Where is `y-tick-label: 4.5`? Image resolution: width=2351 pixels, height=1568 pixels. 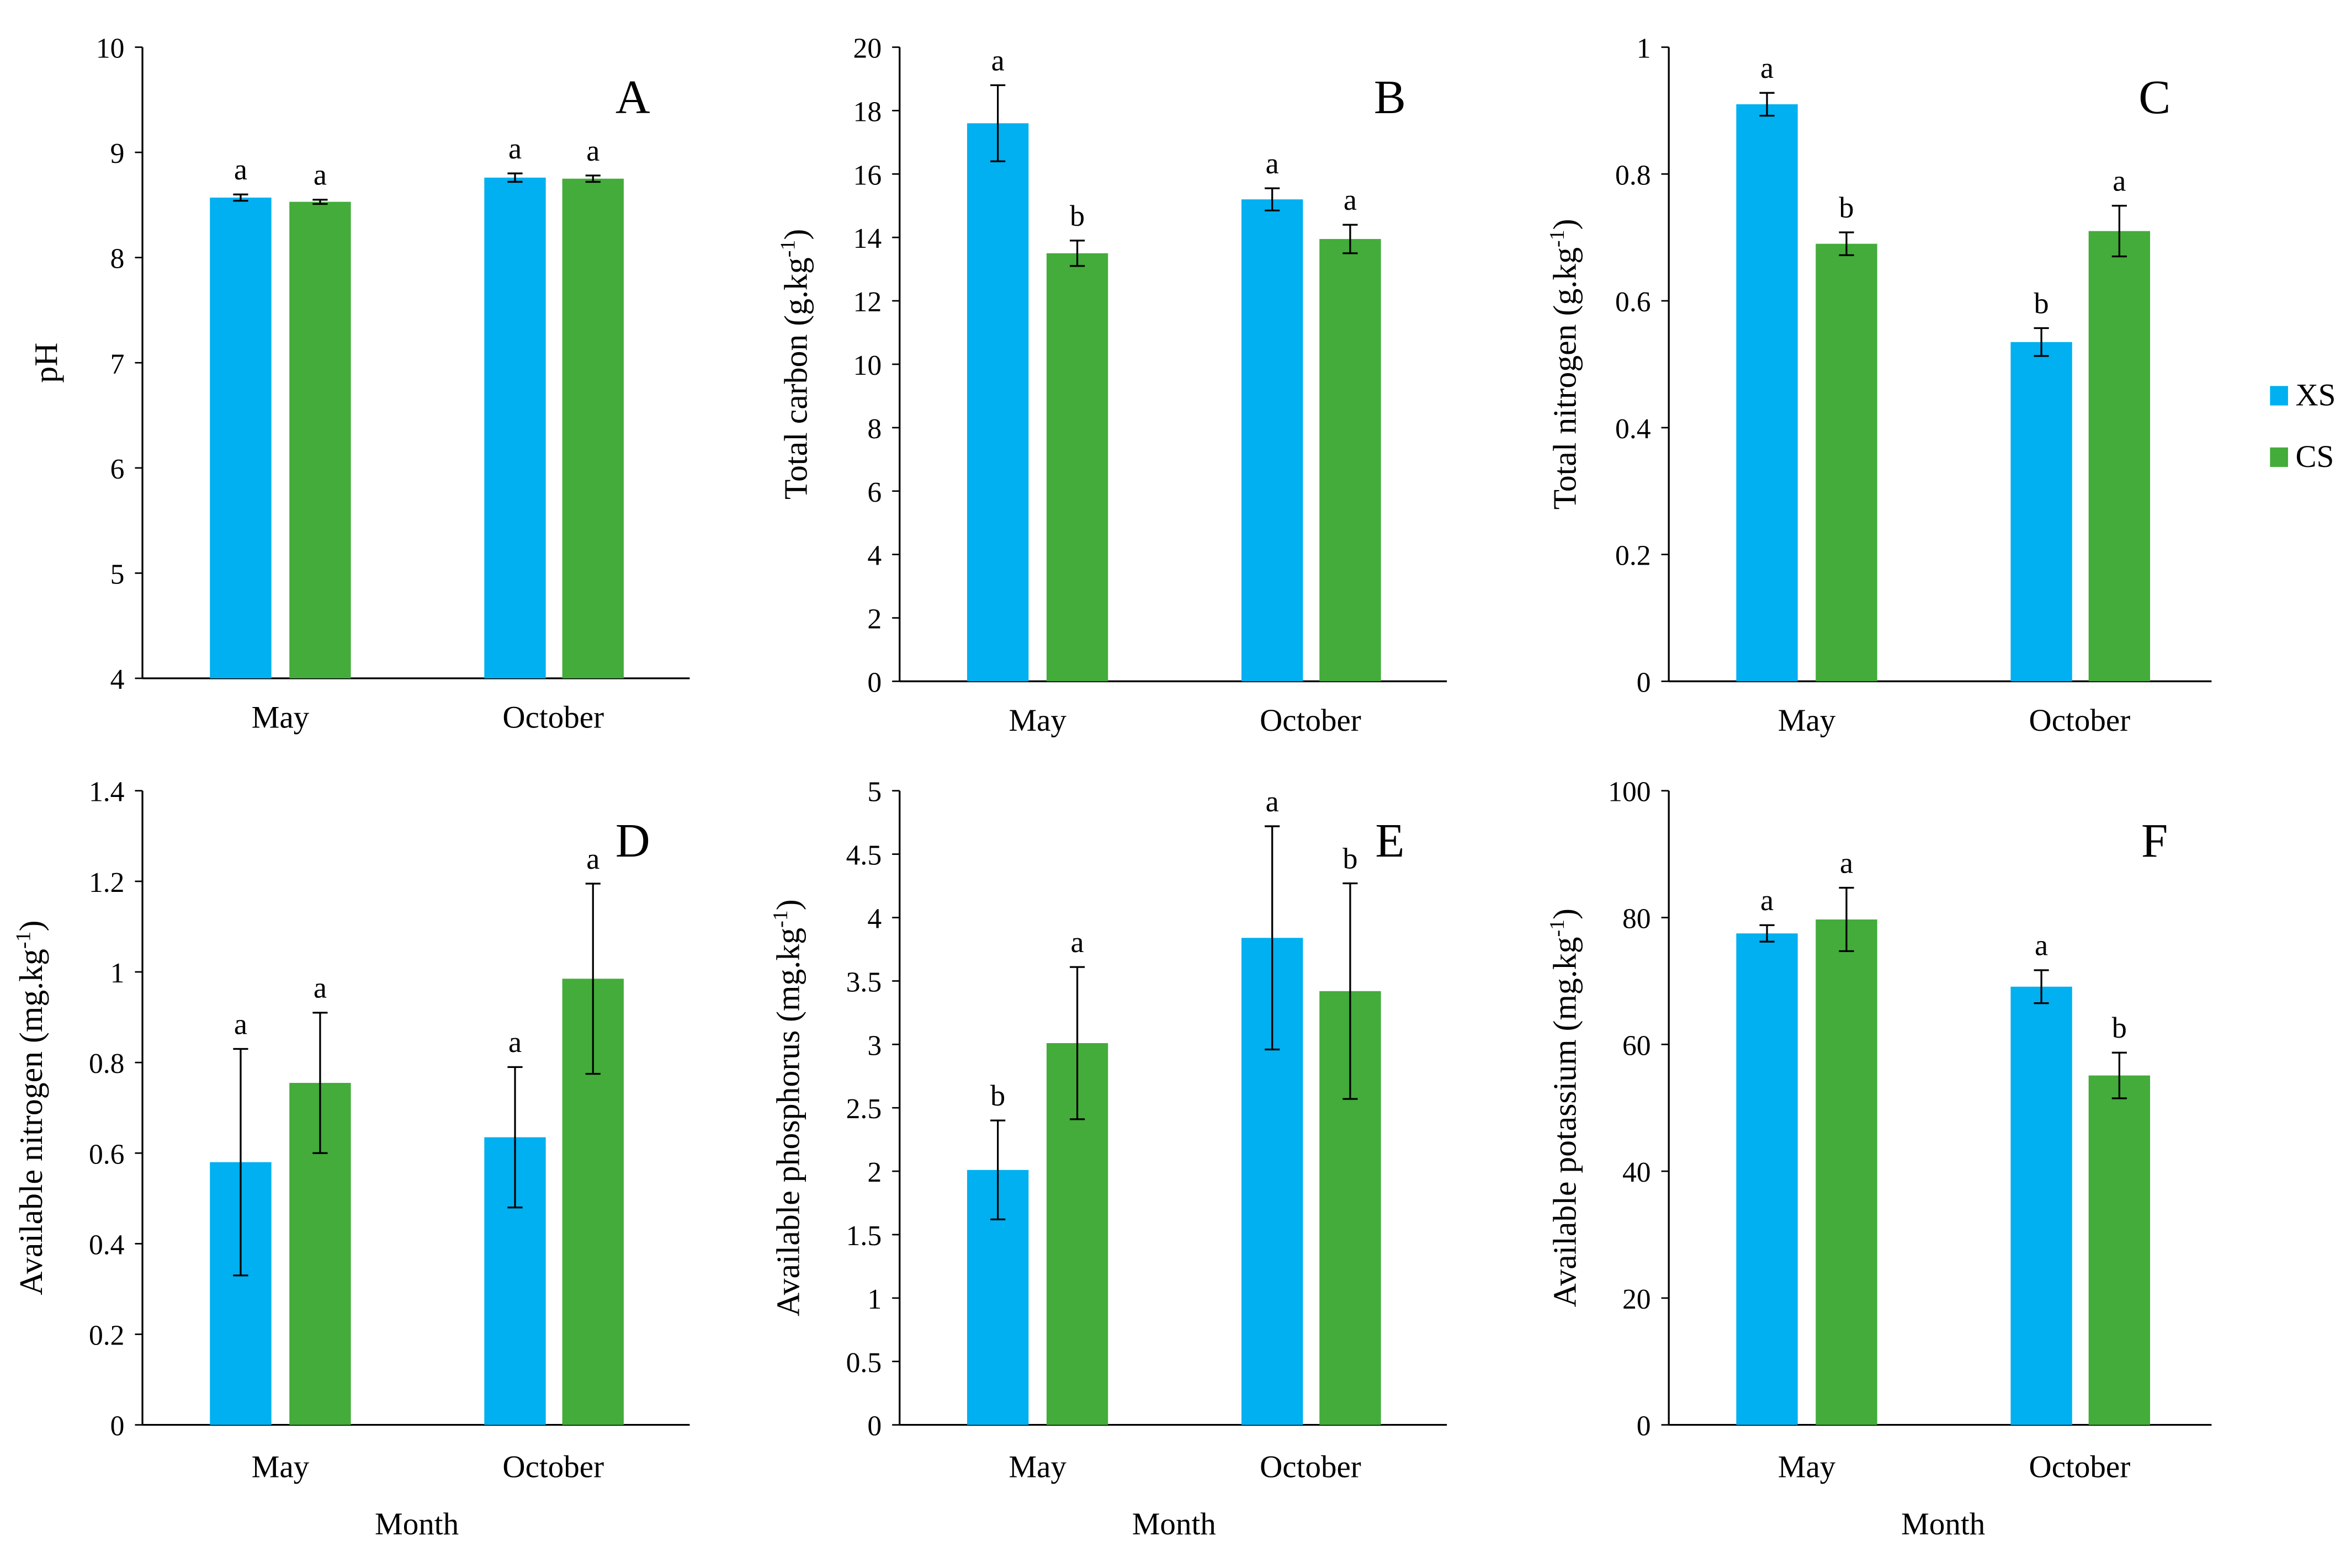 y-tick-label: 4.5 is located at coordinates (864, 856).